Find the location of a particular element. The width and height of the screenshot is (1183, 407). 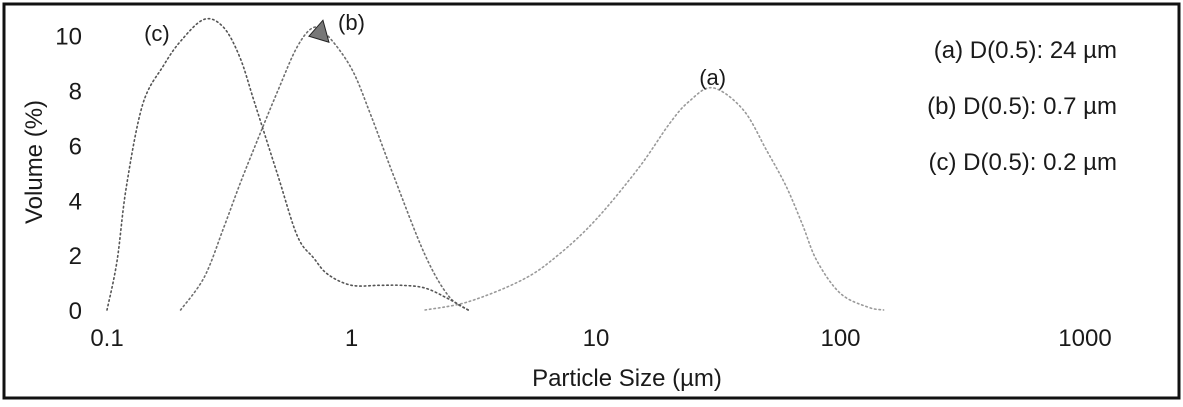

legend-entry: (c) D(0.5): 0.2 µm is located at coordinates (1022, 162).